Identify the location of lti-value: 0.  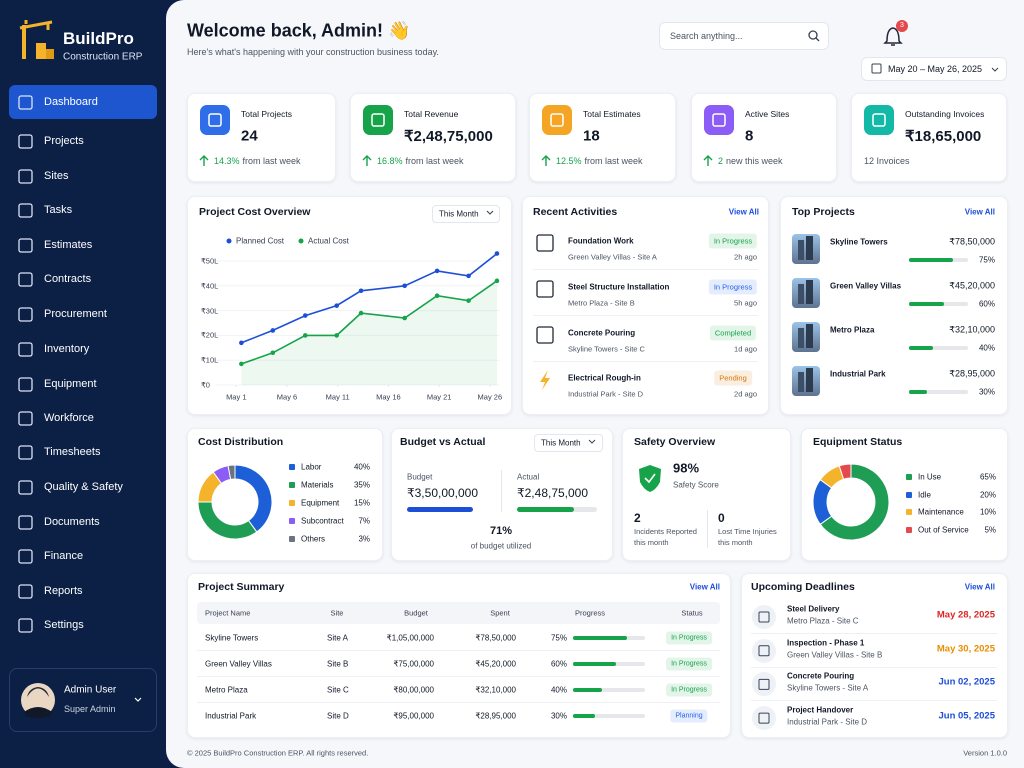
(721, 518).